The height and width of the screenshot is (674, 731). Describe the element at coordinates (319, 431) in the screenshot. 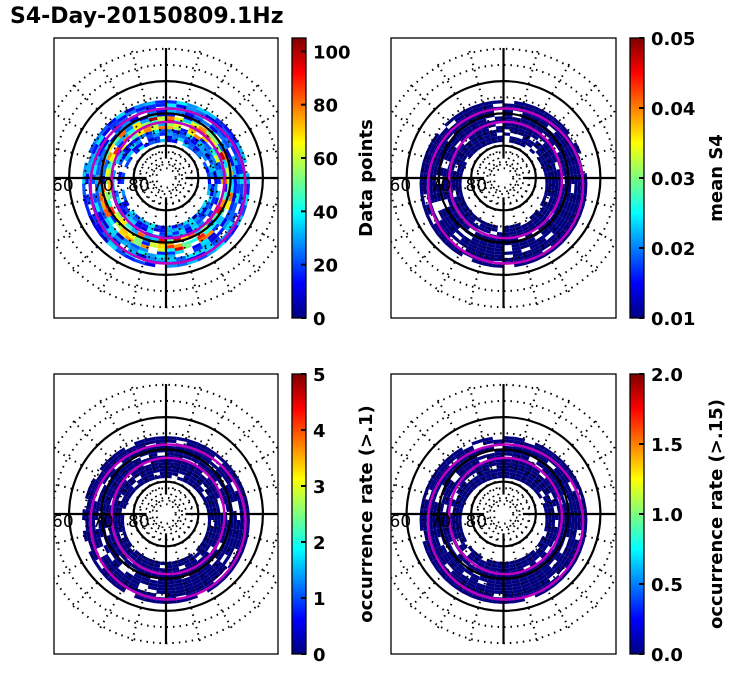

I see `colorbar-tick-label: 4` at that location.